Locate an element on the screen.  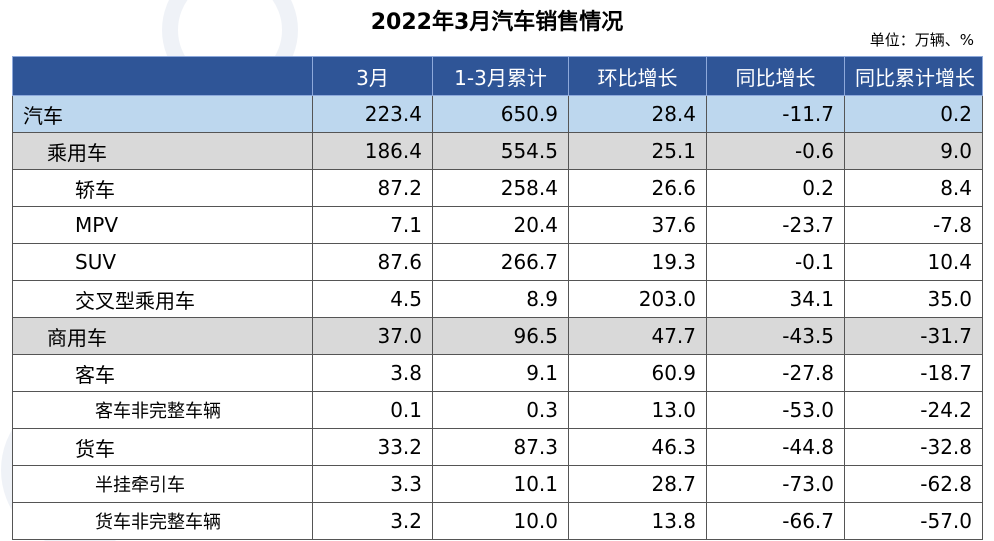
row-label: 轿车 is located at coordinates (162, 188).